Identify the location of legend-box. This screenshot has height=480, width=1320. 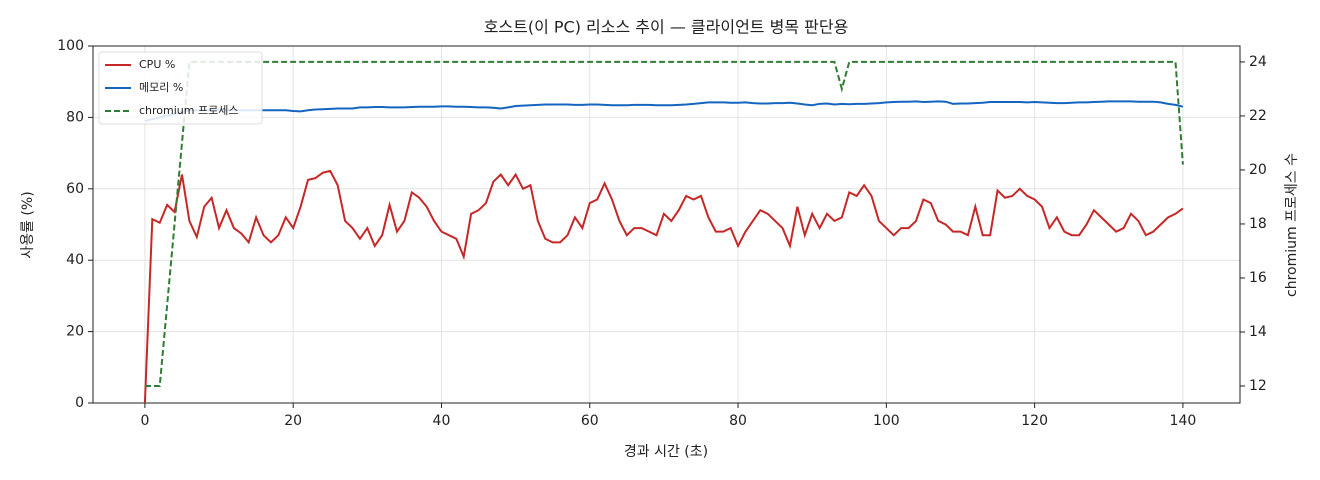
(180, 88).